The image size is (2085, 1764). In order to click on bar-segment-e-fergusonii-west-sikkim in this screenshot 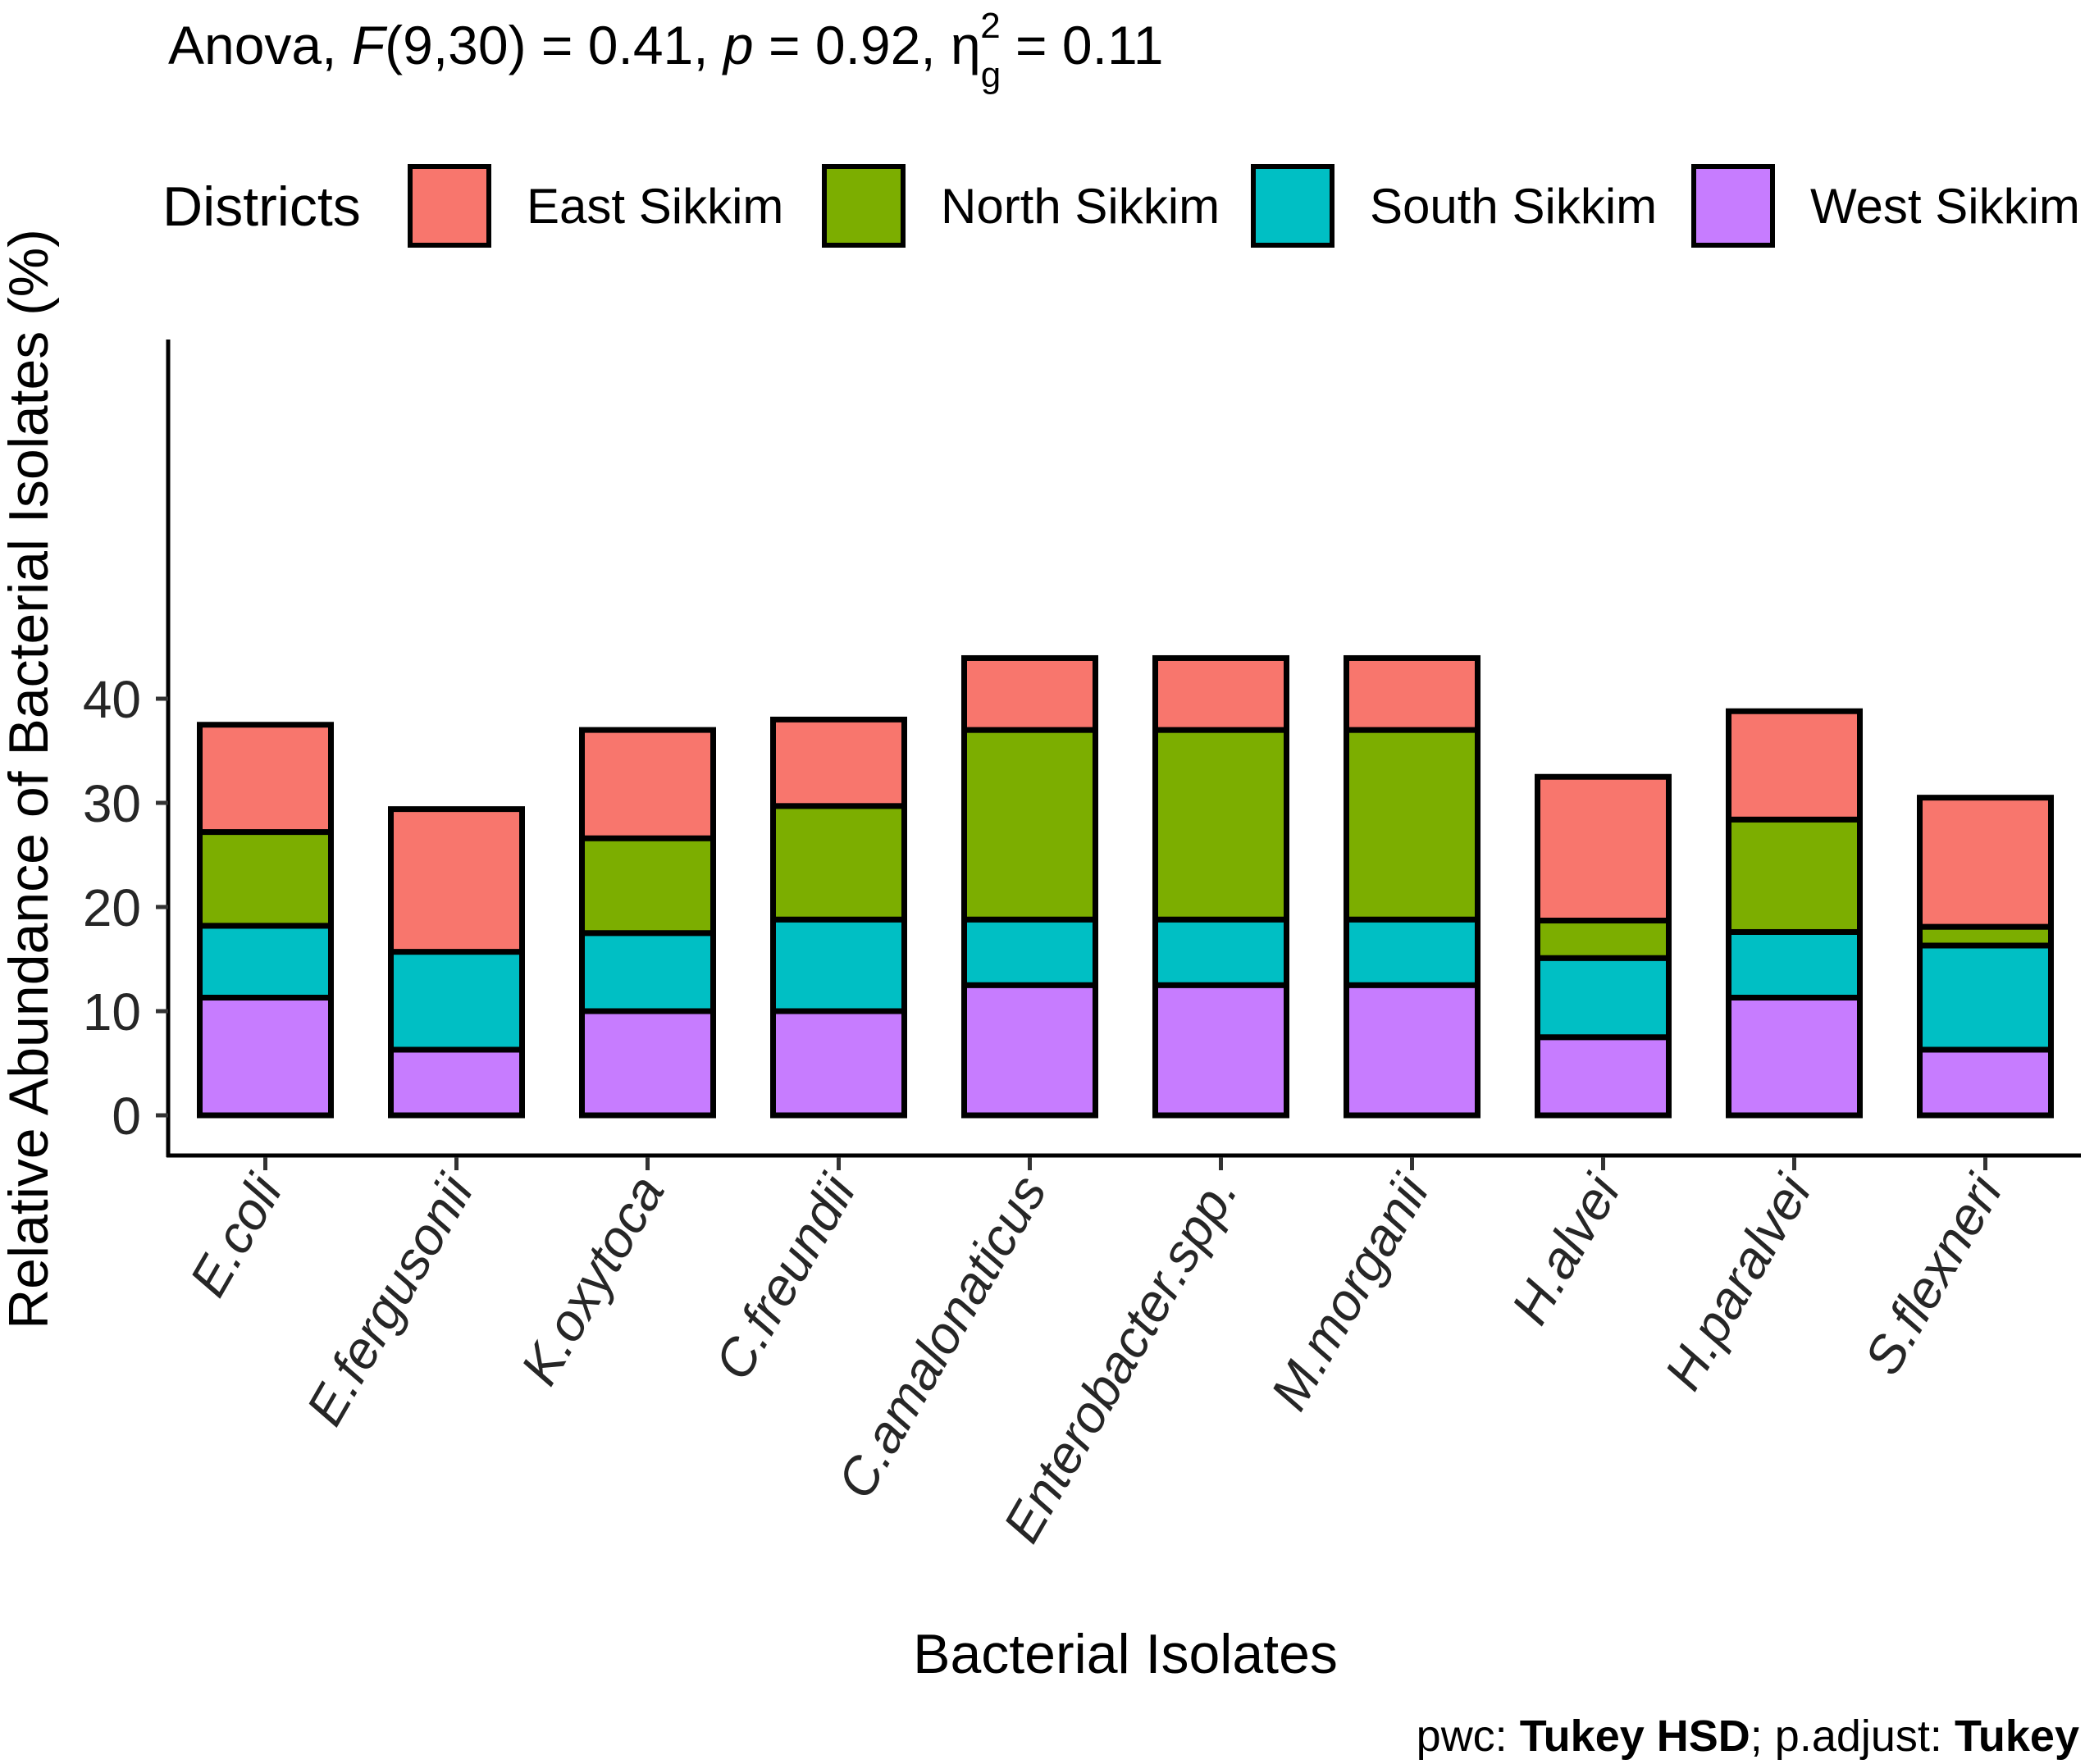, I will do `click(456, 1082)`.